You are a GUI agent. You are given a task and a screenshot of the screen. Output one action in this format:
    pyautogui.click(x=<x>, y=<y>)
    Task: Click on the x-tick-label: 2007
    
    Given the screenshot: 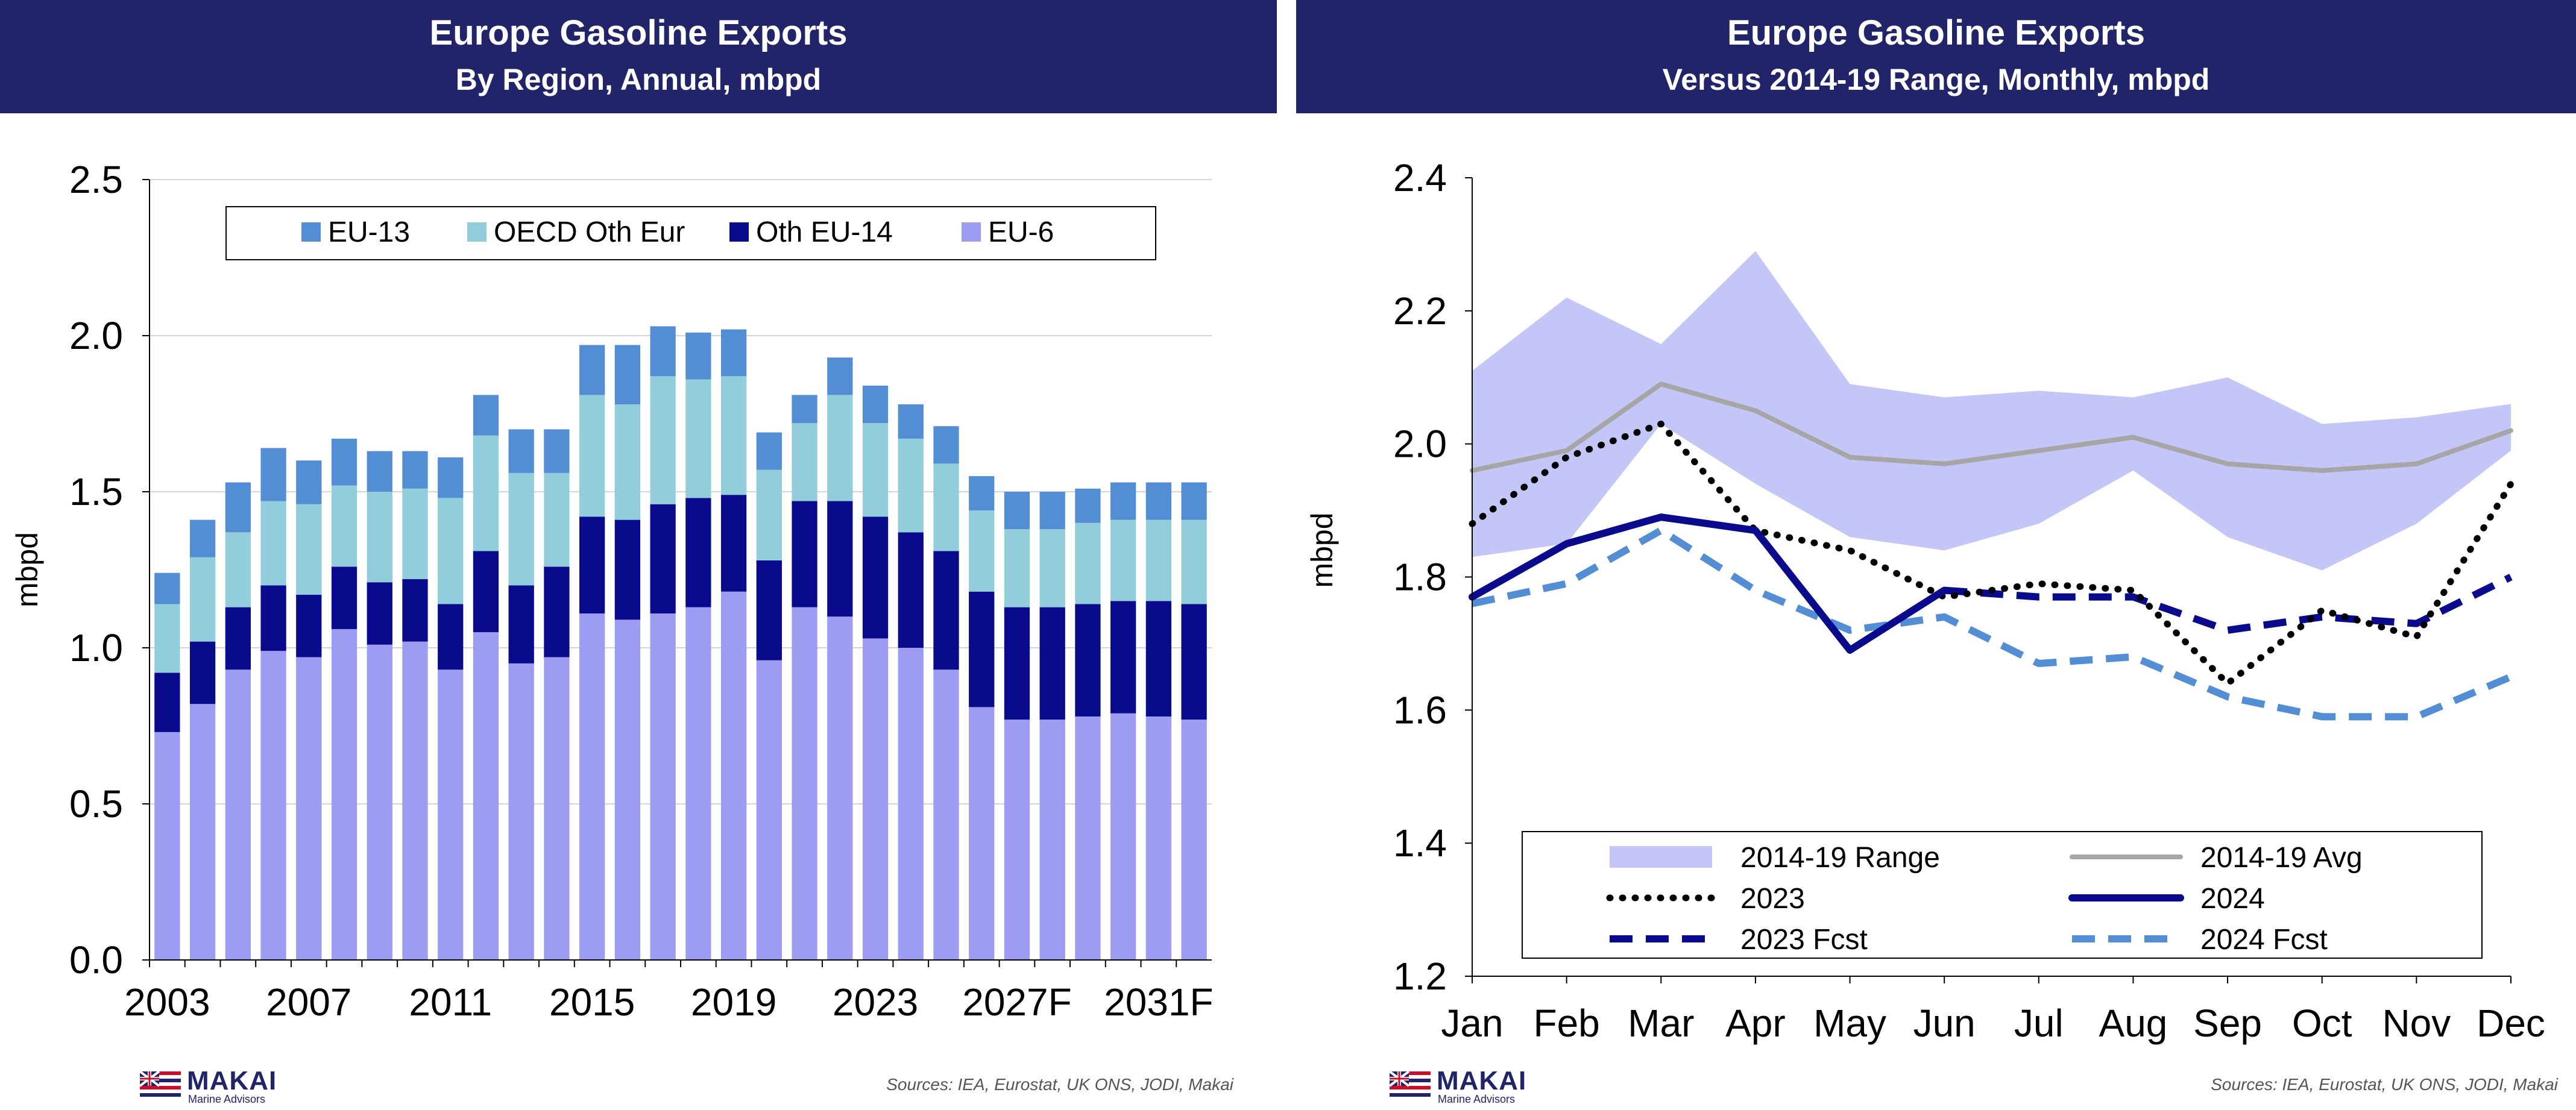 What is the action you would take?
    pyautogui.click(x=308, y=1002)
    